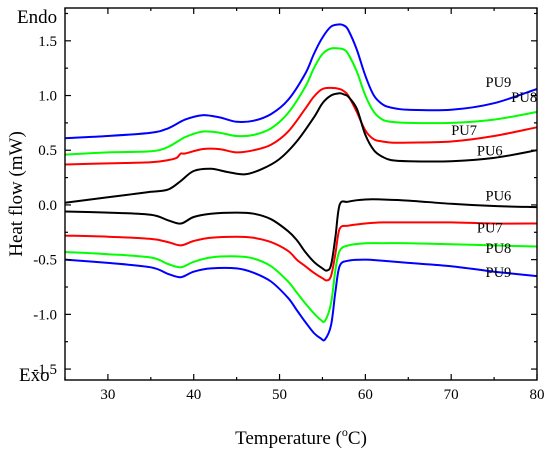 The image size is (550, 453). What do you see at coordinates (193, 395) in the screenshot?
I see `x-tick-label: 40` at bounding box center [193, 395].